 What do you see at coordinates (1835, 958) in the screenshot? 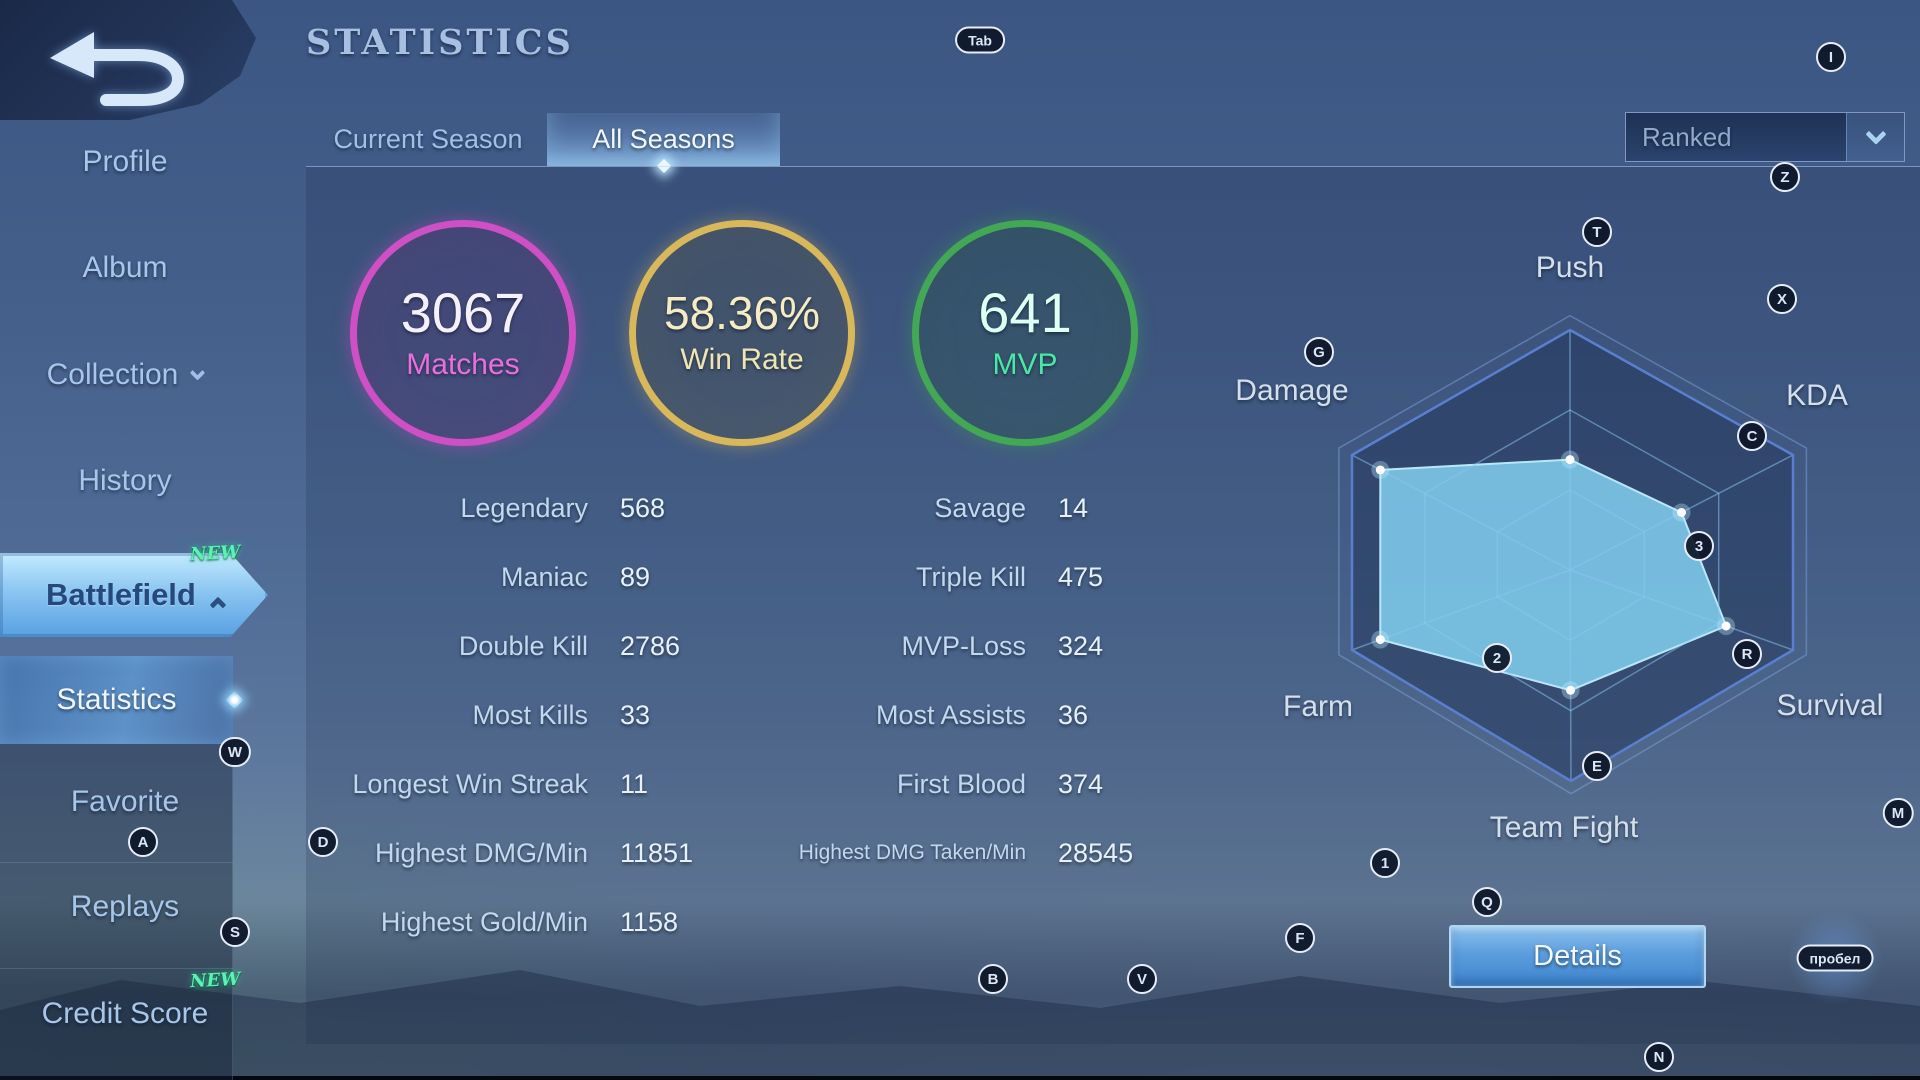
I see `key-hint-пробел: пробел` at bounding box center [1835, 958].